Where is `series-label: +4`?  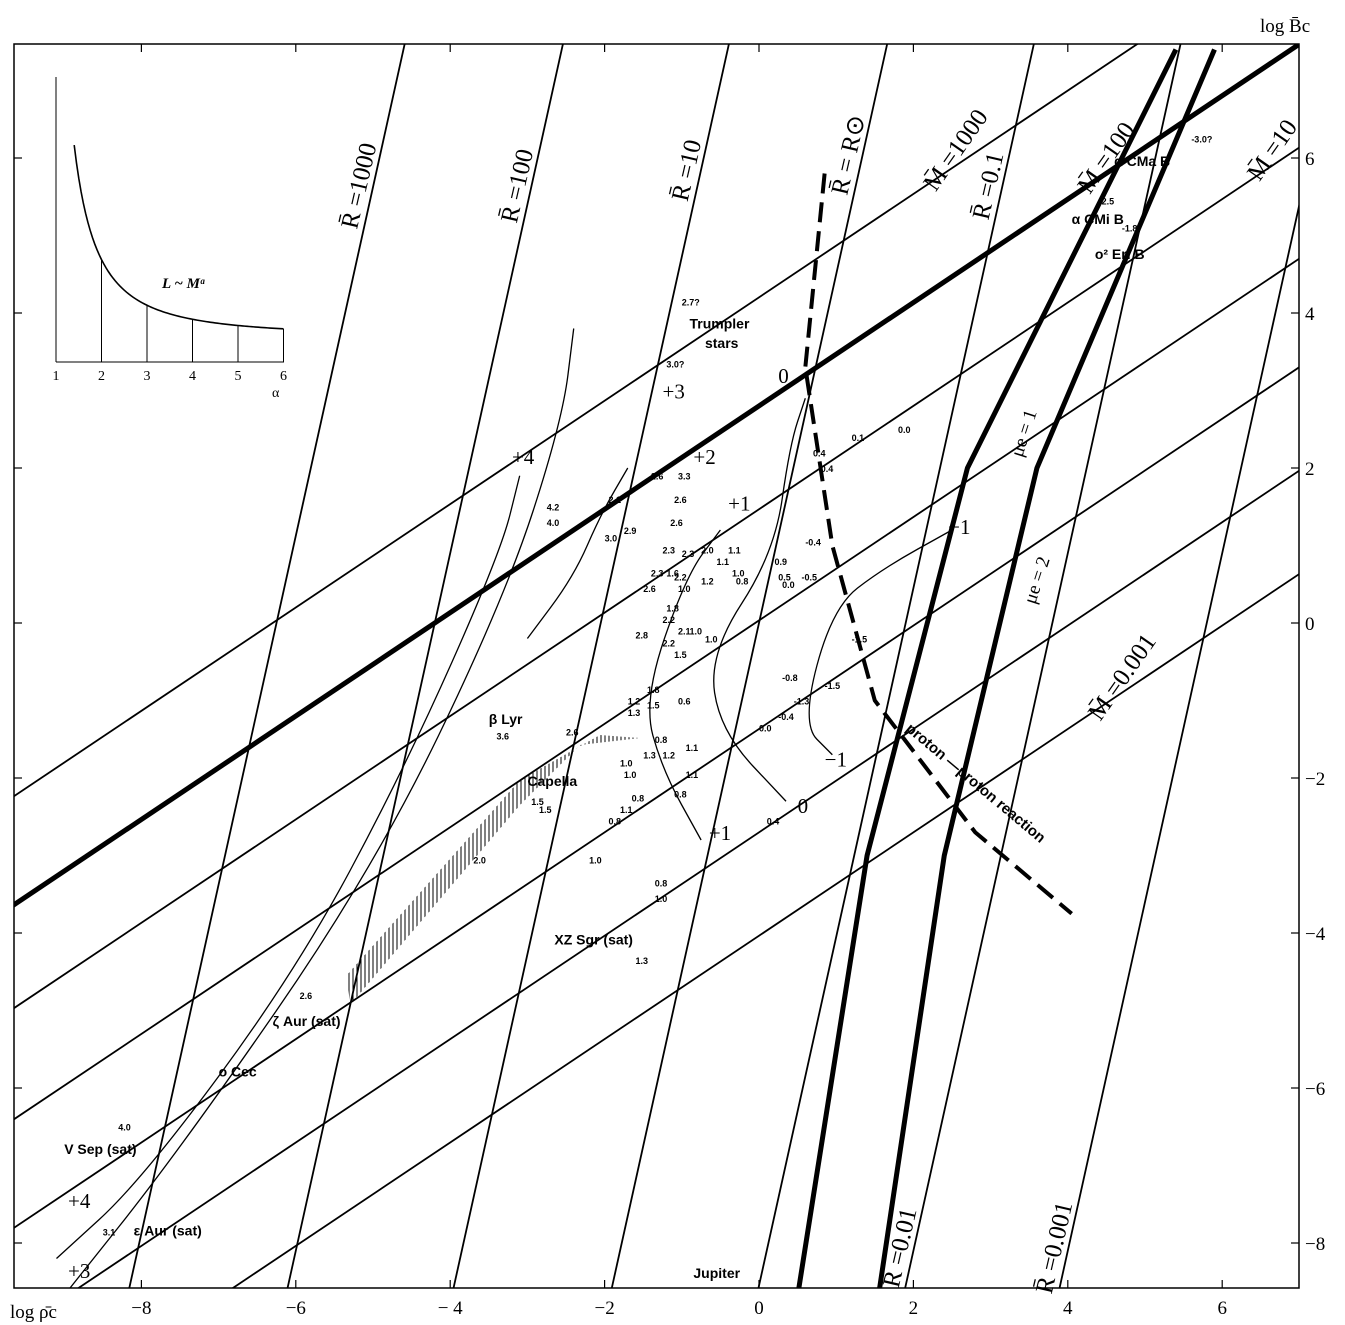
series-label: +4 is located at coordinates (523, 457).